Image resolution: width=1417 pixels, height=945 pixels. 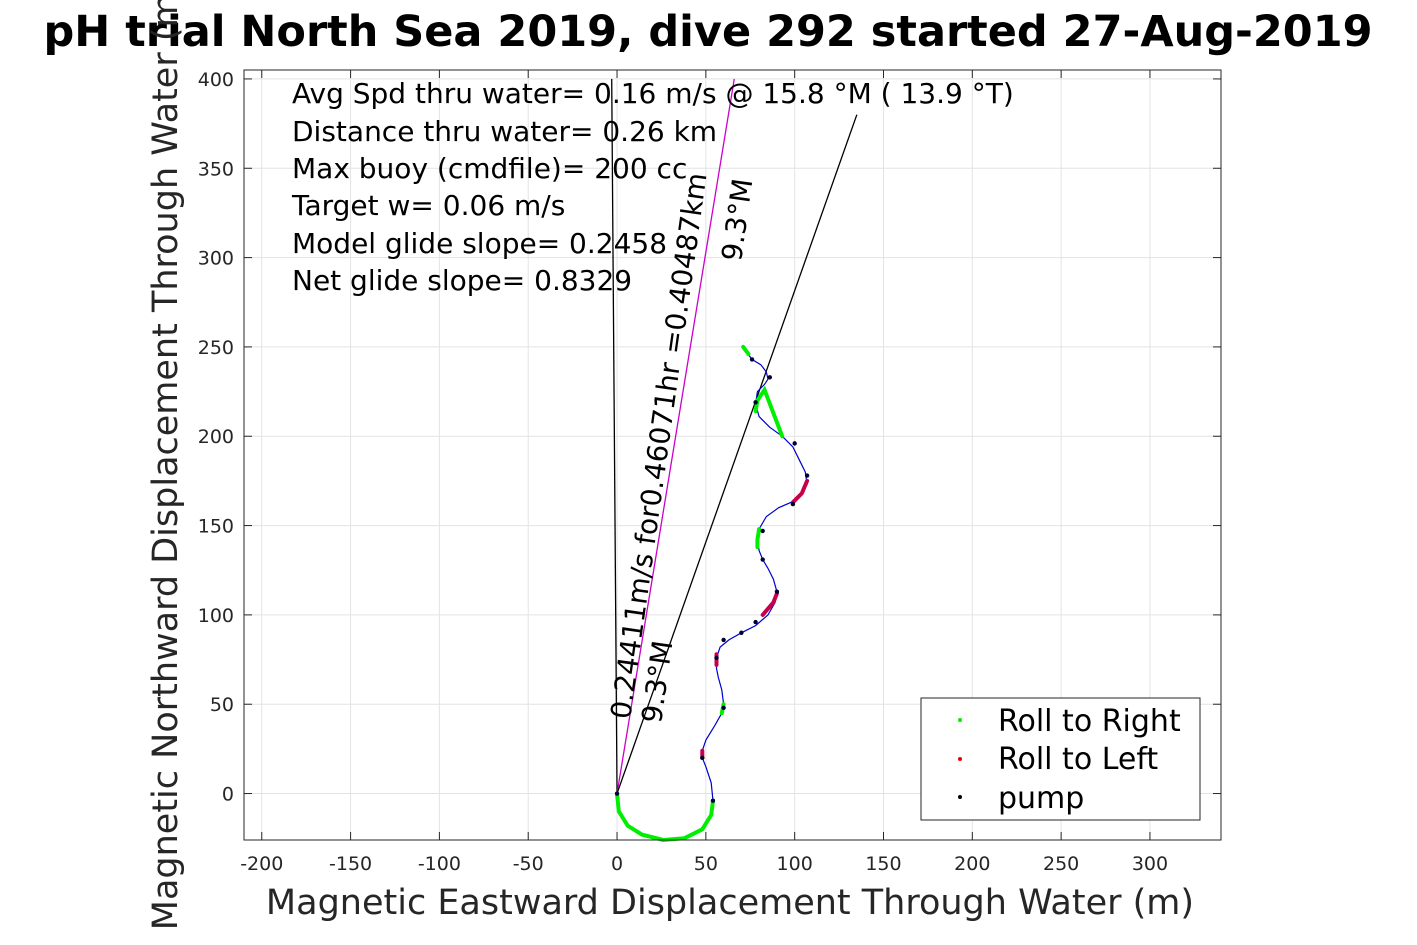 What do you see at coordinates (479, 243) in the screenshot?
I see `annotation-model-glide: Model glide slope= 0.2458` at bounding box center [479, 243].